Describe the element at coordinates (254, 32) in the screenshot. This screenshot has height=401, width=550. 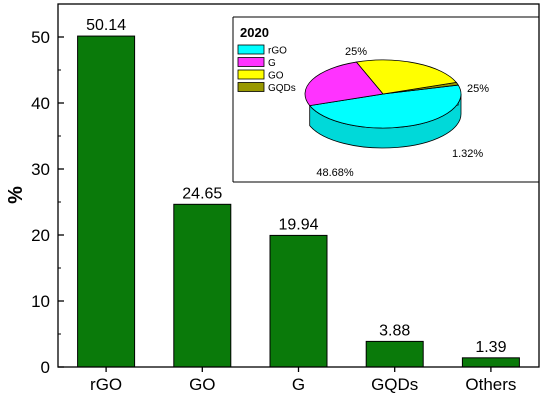
I see `inset-title: 2020` at that location.